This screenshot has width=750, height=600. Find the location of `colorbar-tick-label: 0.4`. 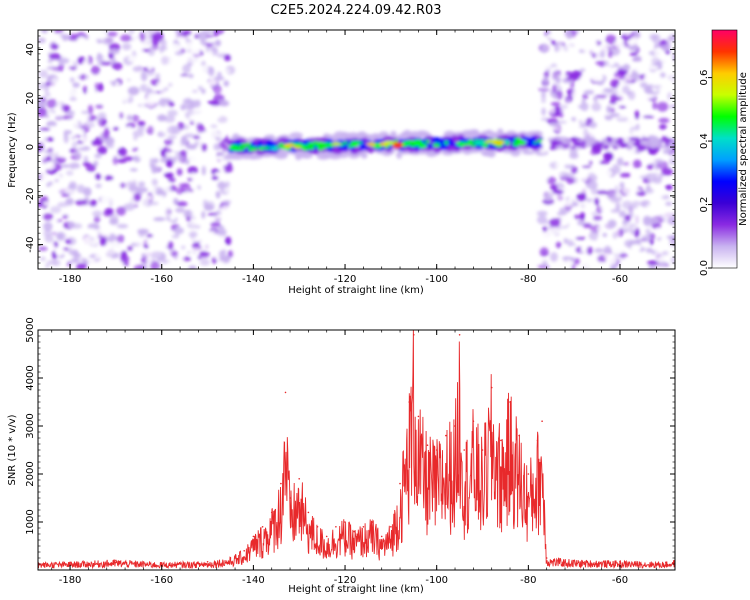

colorbar-tick-label: 0.4 is located at coordinates (704, 141).